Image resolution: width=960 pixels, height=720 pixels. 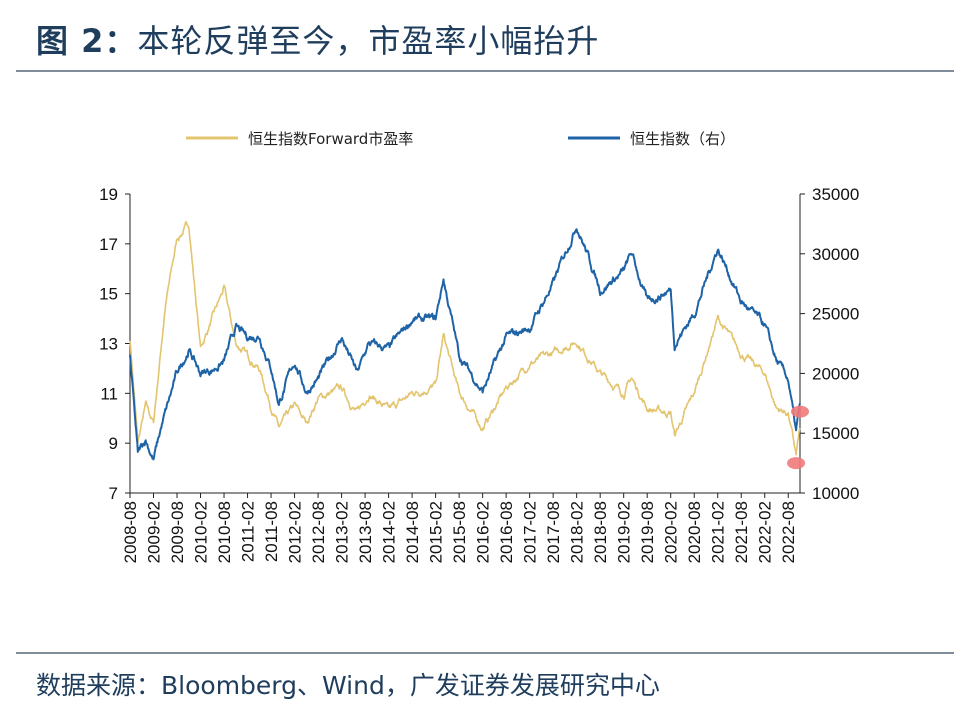 I want to click on source-note: 数据来源：Bloomberg、Wind，广发证券发展研究中心, so click(x=348, y=685).